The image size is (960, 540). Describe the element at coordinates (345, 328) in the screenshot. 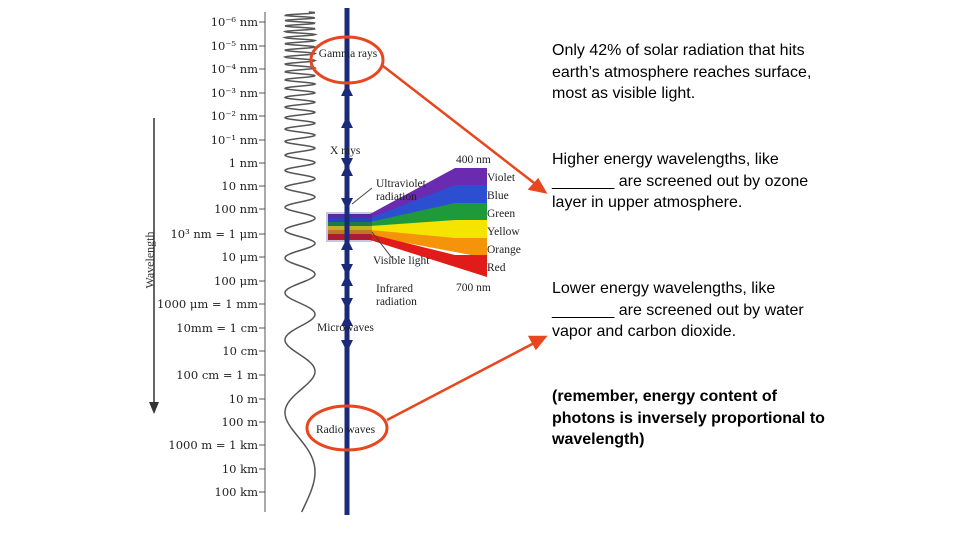

I see `microwaves-label: Microwaves` at that location.